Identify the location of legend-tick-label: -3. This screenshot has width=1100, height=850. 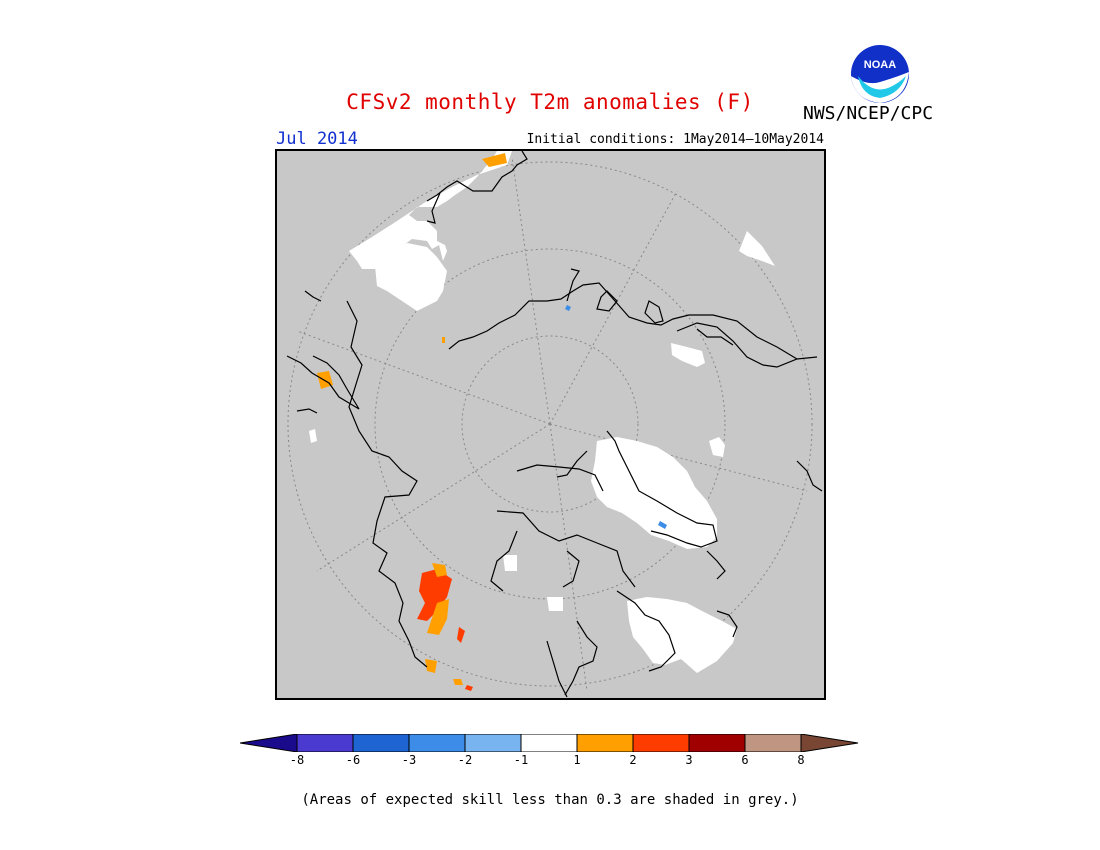
(409, 760).